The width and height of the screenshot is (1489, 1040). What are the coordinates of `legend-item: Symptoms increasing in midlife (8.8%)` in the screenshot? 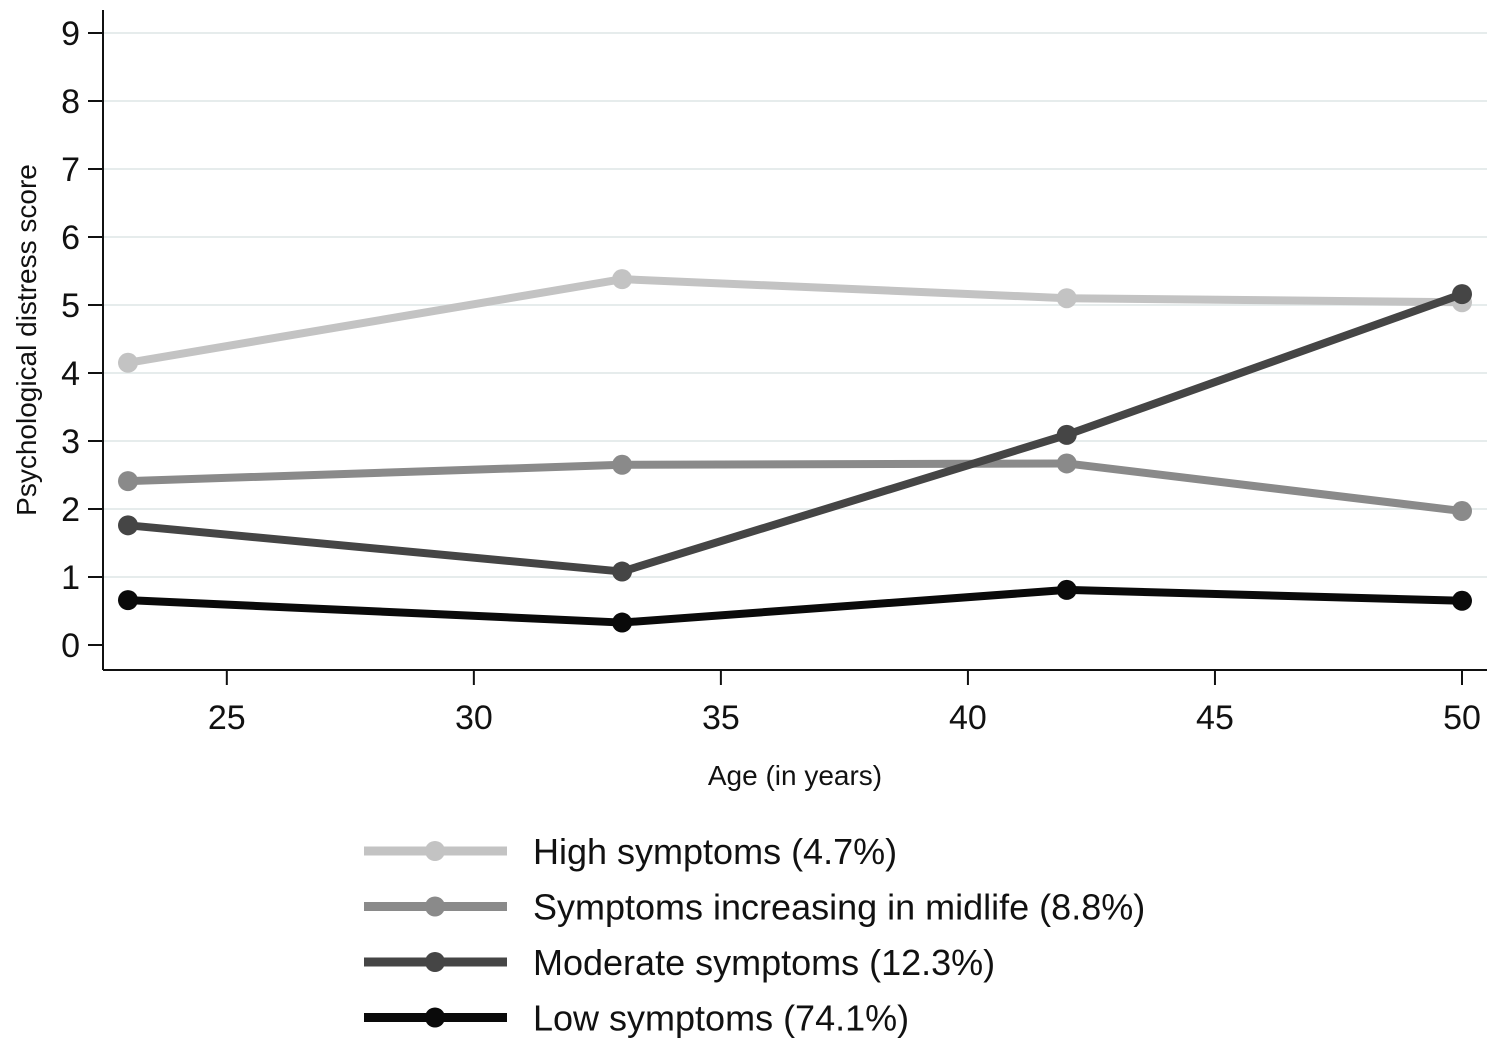 It's located at (754, 907).